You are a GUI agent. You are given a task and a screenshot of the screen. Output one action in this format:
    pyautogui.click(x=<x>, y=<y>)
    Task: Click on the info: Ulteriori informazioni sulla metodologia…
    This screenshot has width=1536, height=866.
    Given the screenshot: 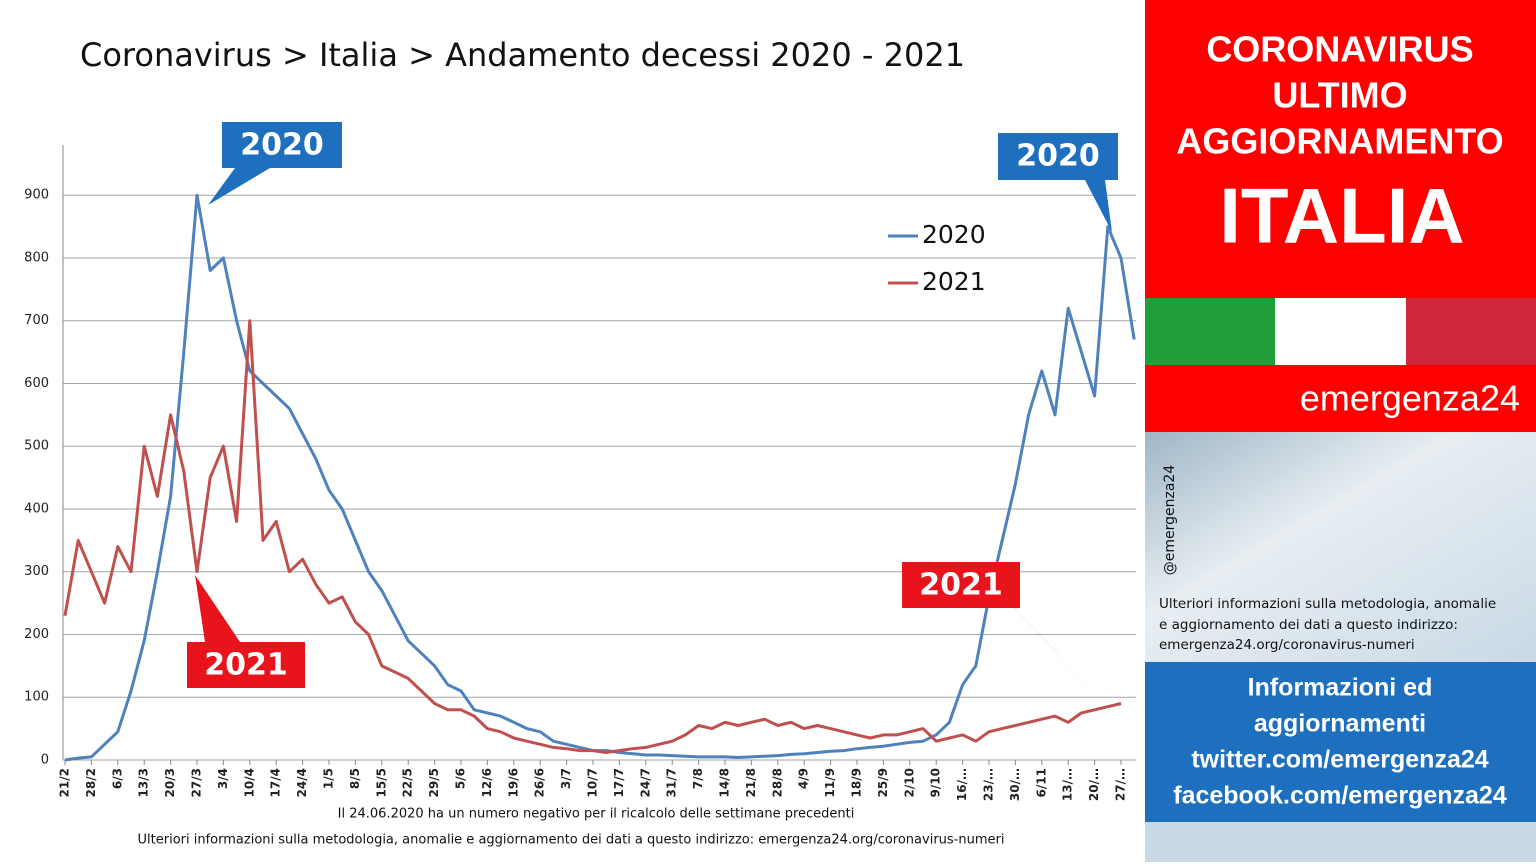 What is the action you would take?
    pyautogui.click(x=1327, y=604)
    